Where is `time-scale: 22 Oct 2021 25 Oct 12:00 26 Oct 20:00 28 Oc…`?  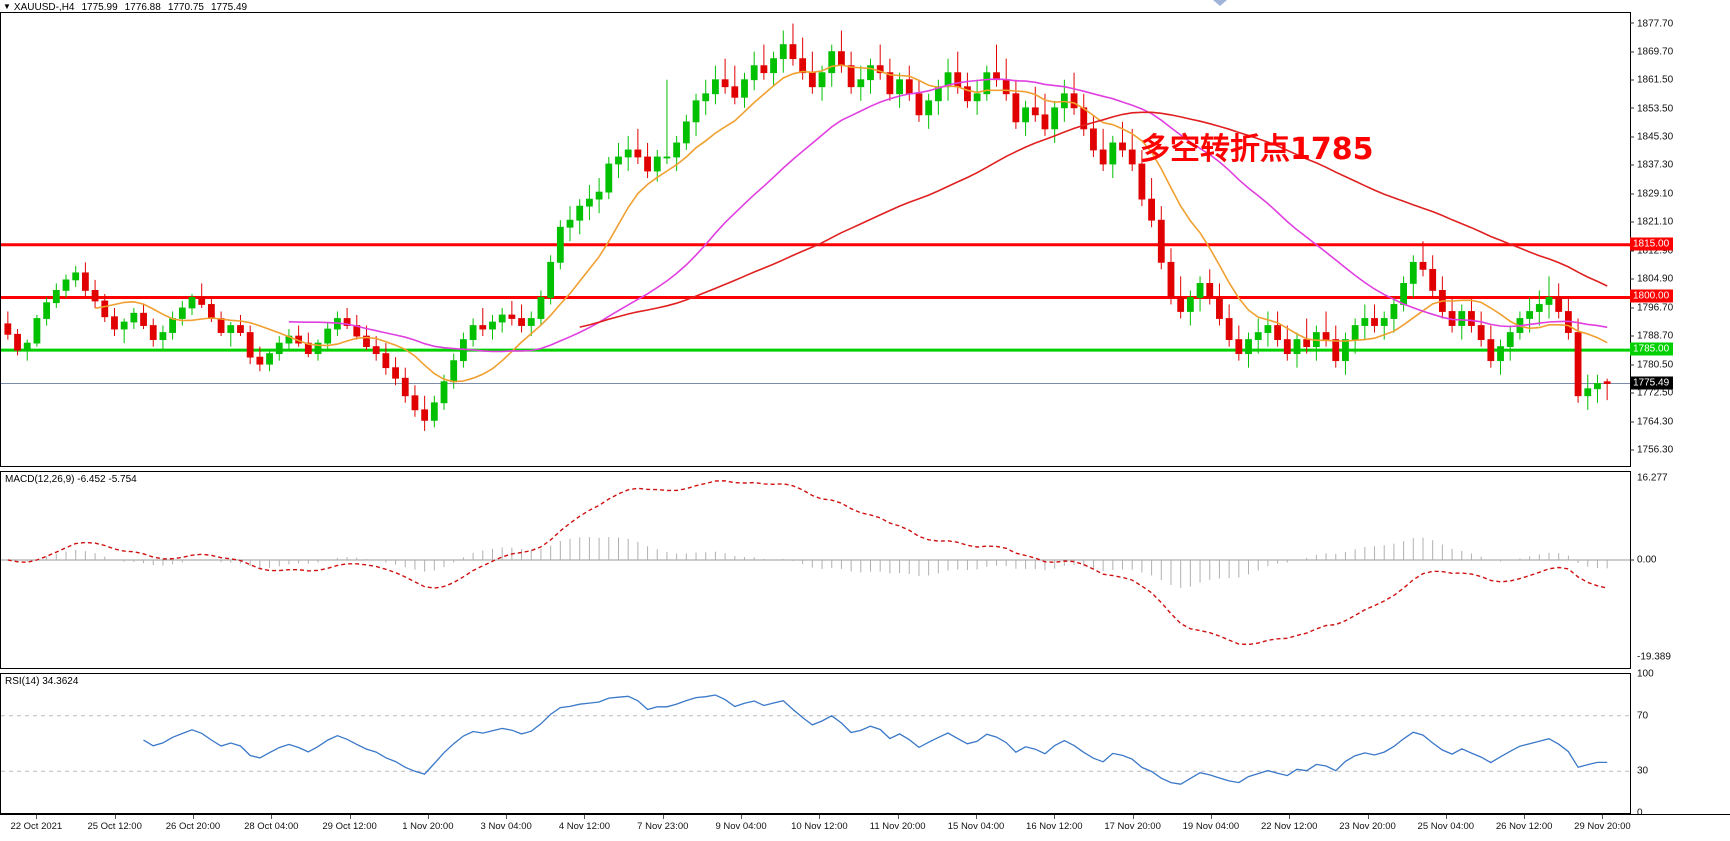 time-scale: 22 Oct 2021 25 Oct 12:00 26 Oct 20:00 28 Oc… is located at coordinates (865, 827).